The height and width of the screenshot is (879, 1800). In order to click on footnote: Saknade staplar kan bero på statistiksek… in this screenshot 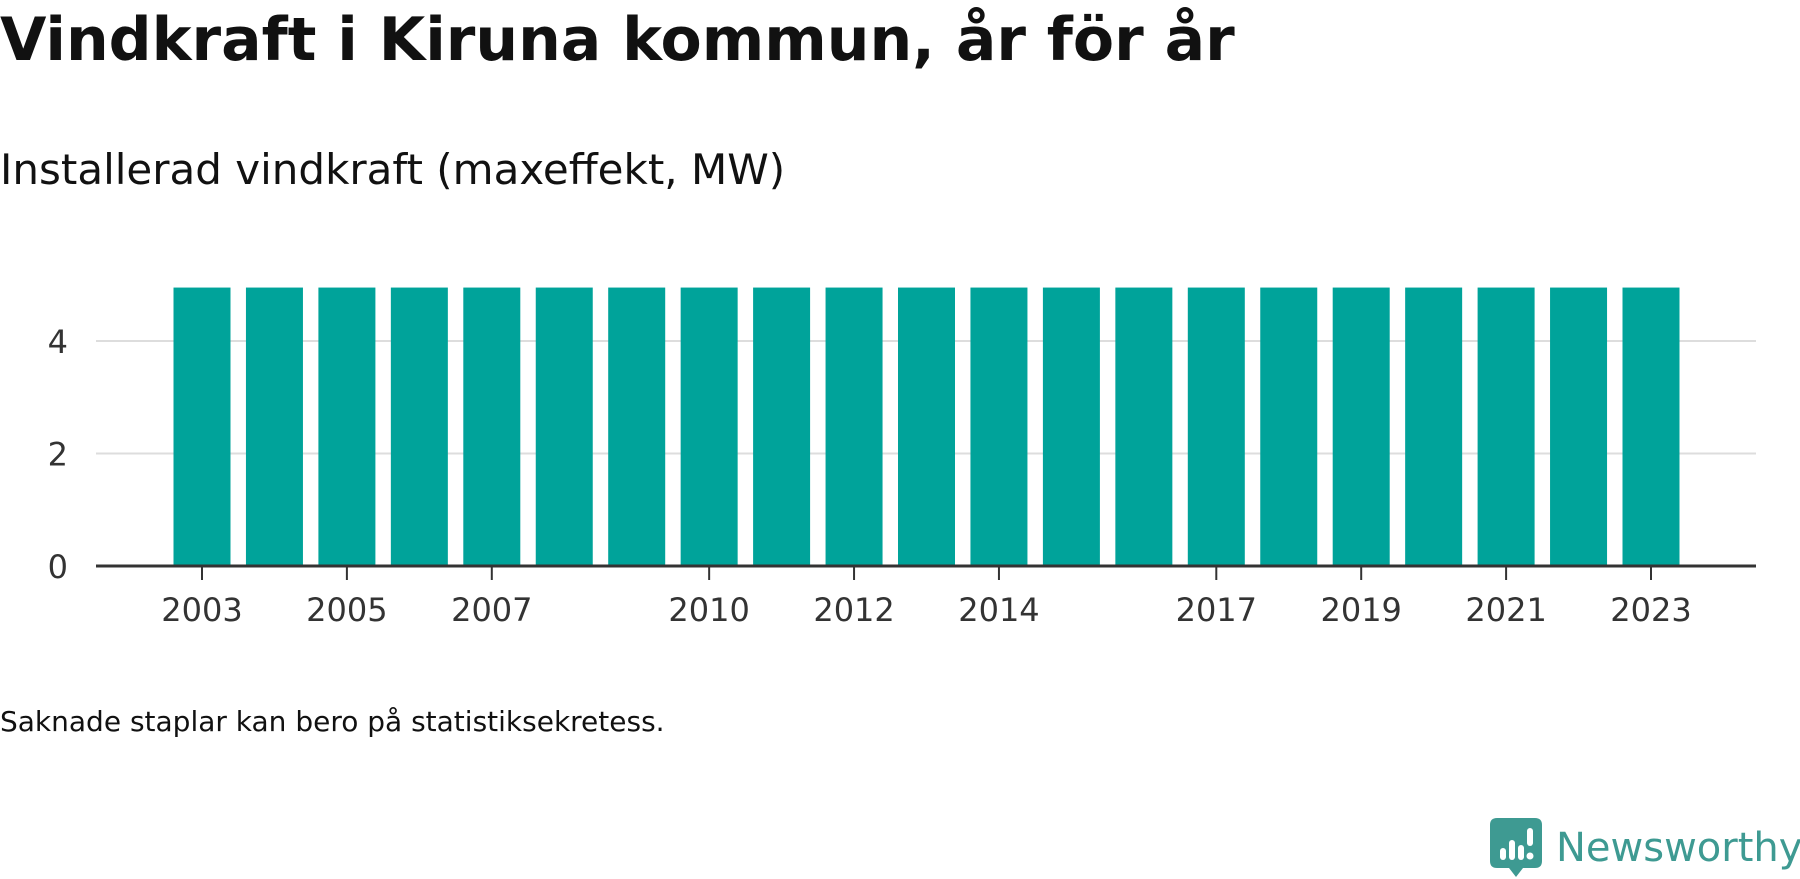, I will do `click(332, 721)`.